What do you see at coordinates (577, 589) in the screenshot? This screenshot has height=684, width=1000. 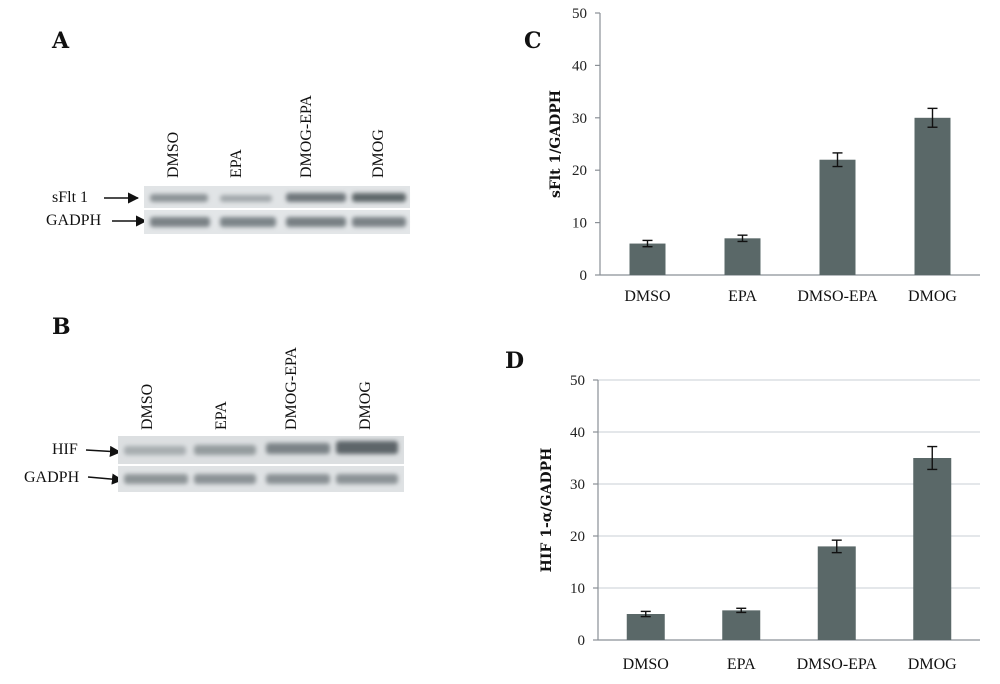 I see `ytick-label-d-1: 10` at bounding box center [577, 589].